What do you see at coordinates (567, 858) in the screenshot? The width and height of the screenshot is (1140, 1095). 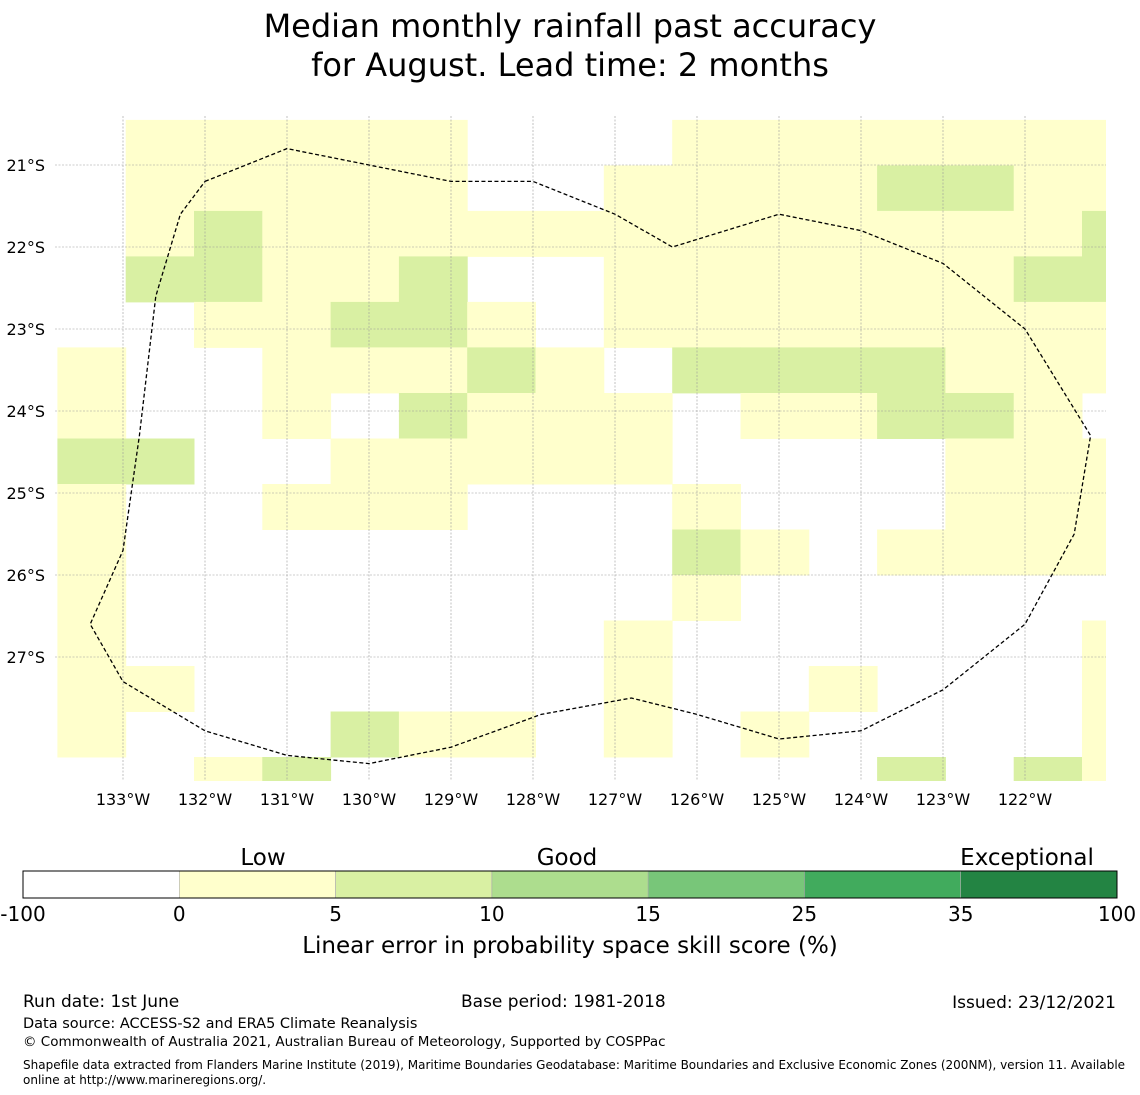 I see `colorbar-category-label: Good` at bounding box center [567, 858].